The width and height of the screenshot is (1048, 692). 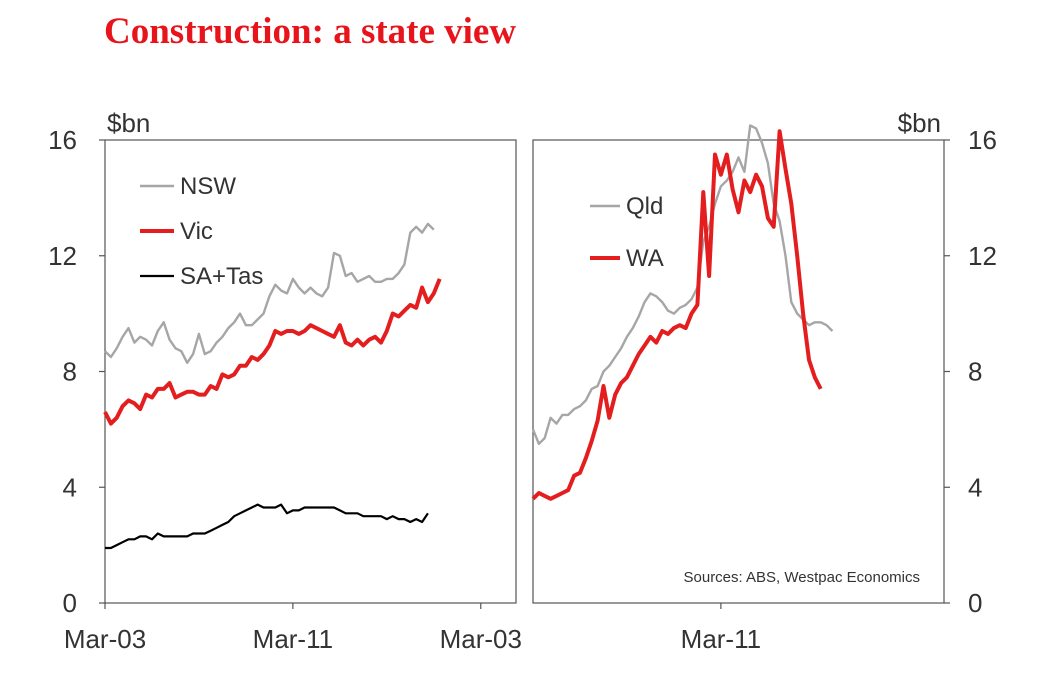 I want to click on series-line-nsw, so click(x=269, y=293).